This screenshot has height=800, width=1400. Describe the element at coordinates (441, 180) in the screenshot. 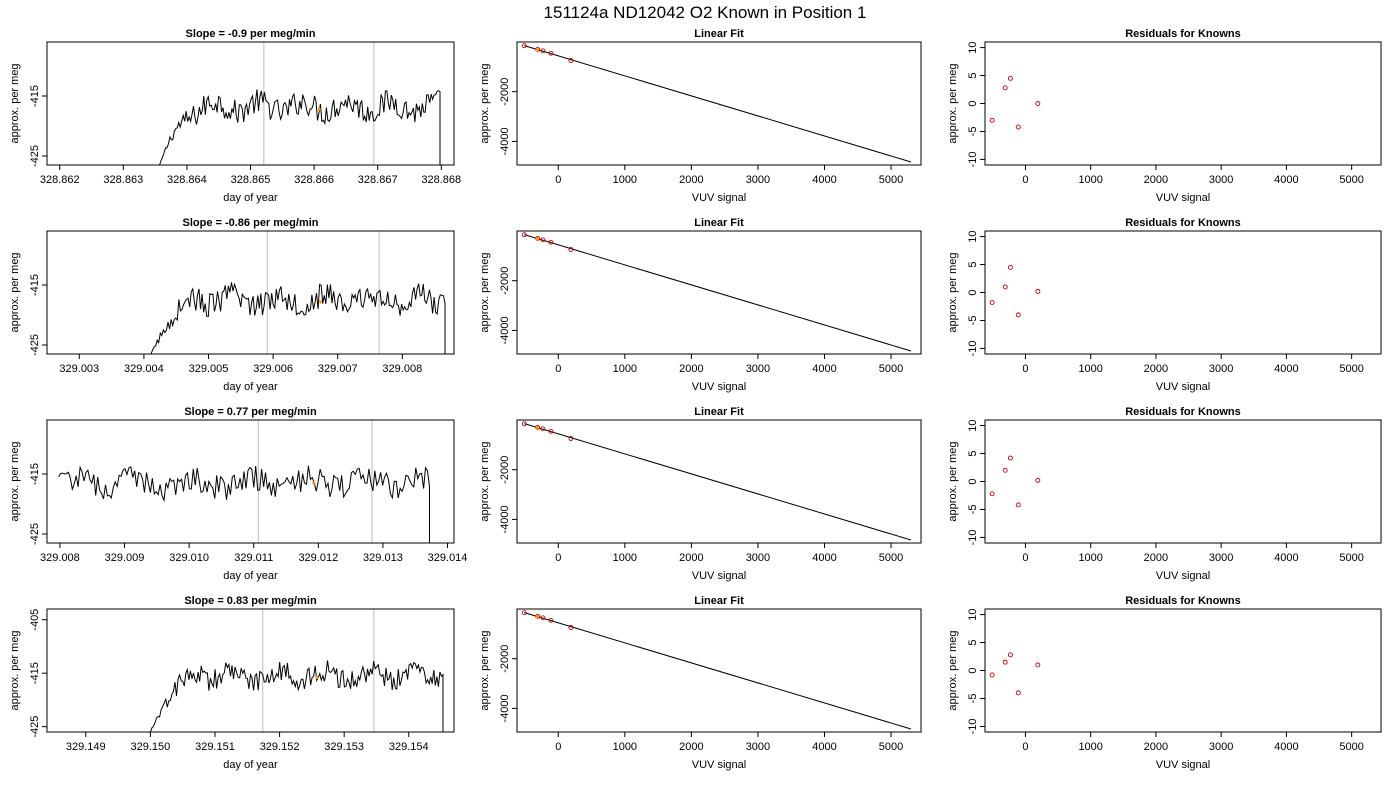

I see `x-tick-label: 328.868` at that location.